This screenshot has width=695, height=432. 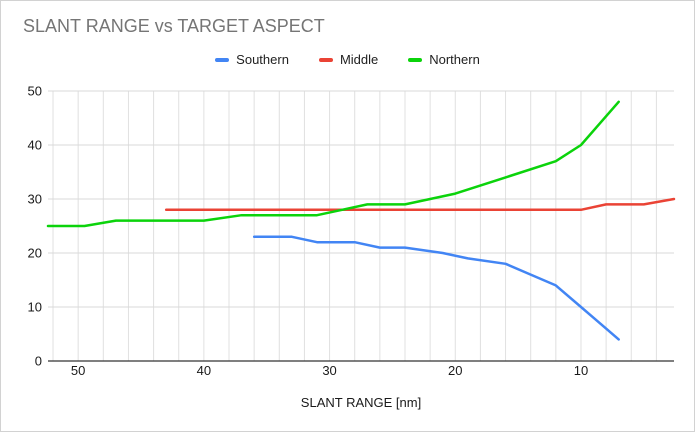 I want to click on legend-label-middle: Middle, so click(x=359, y=59).